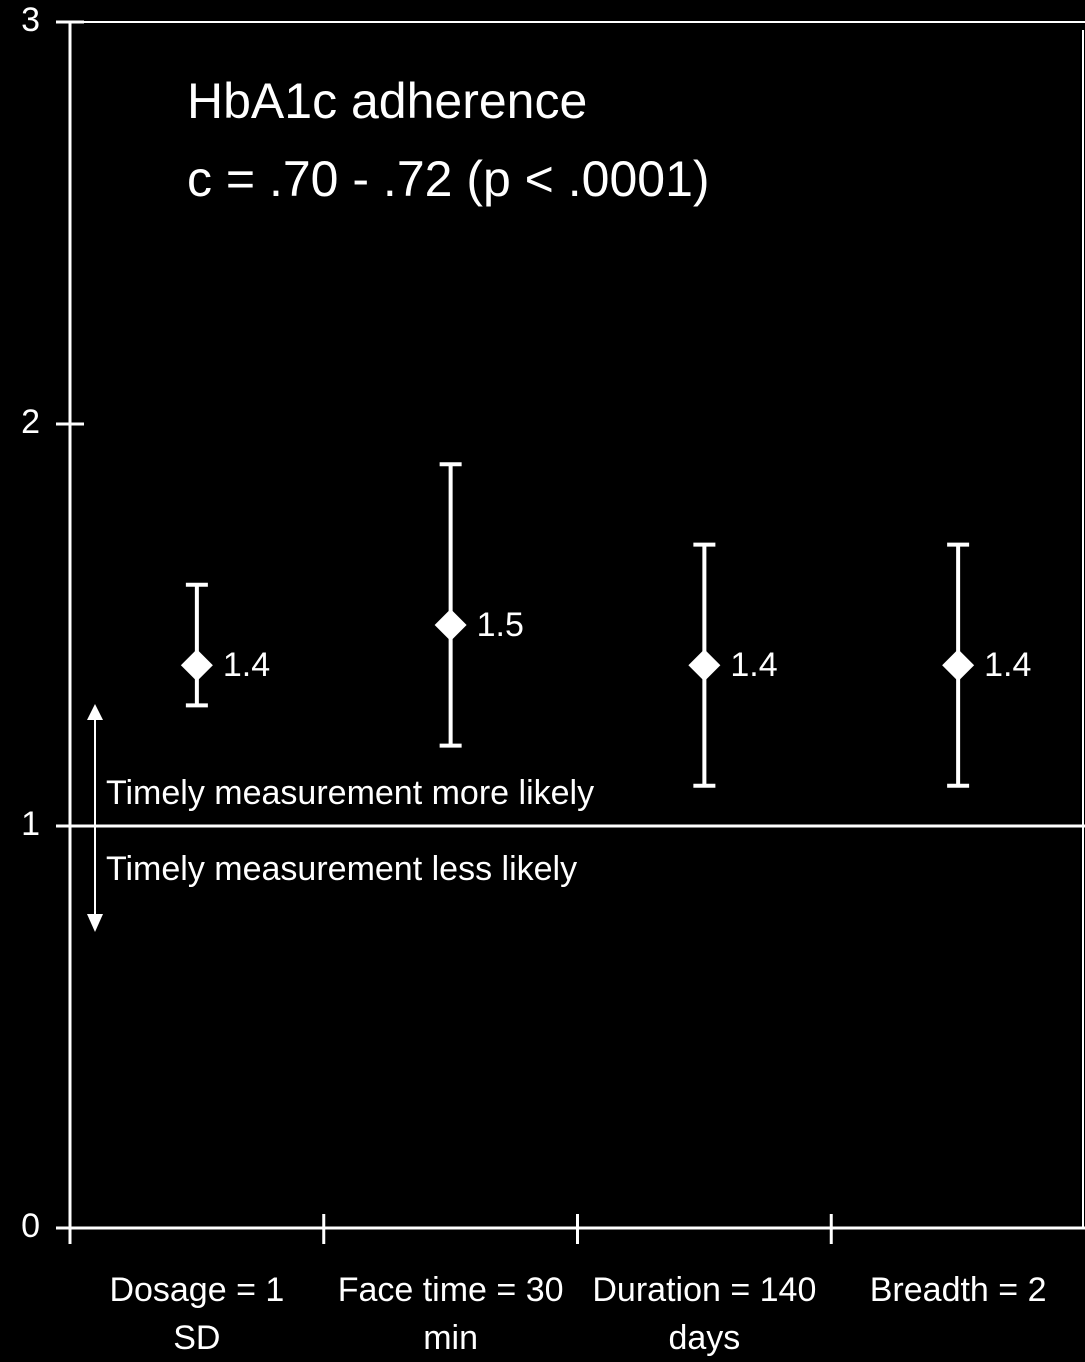  What do you see at coordinates (30, 1226) in the screenshot?
I see `y-tick-label: 0` at bounding box center [30, 1226].